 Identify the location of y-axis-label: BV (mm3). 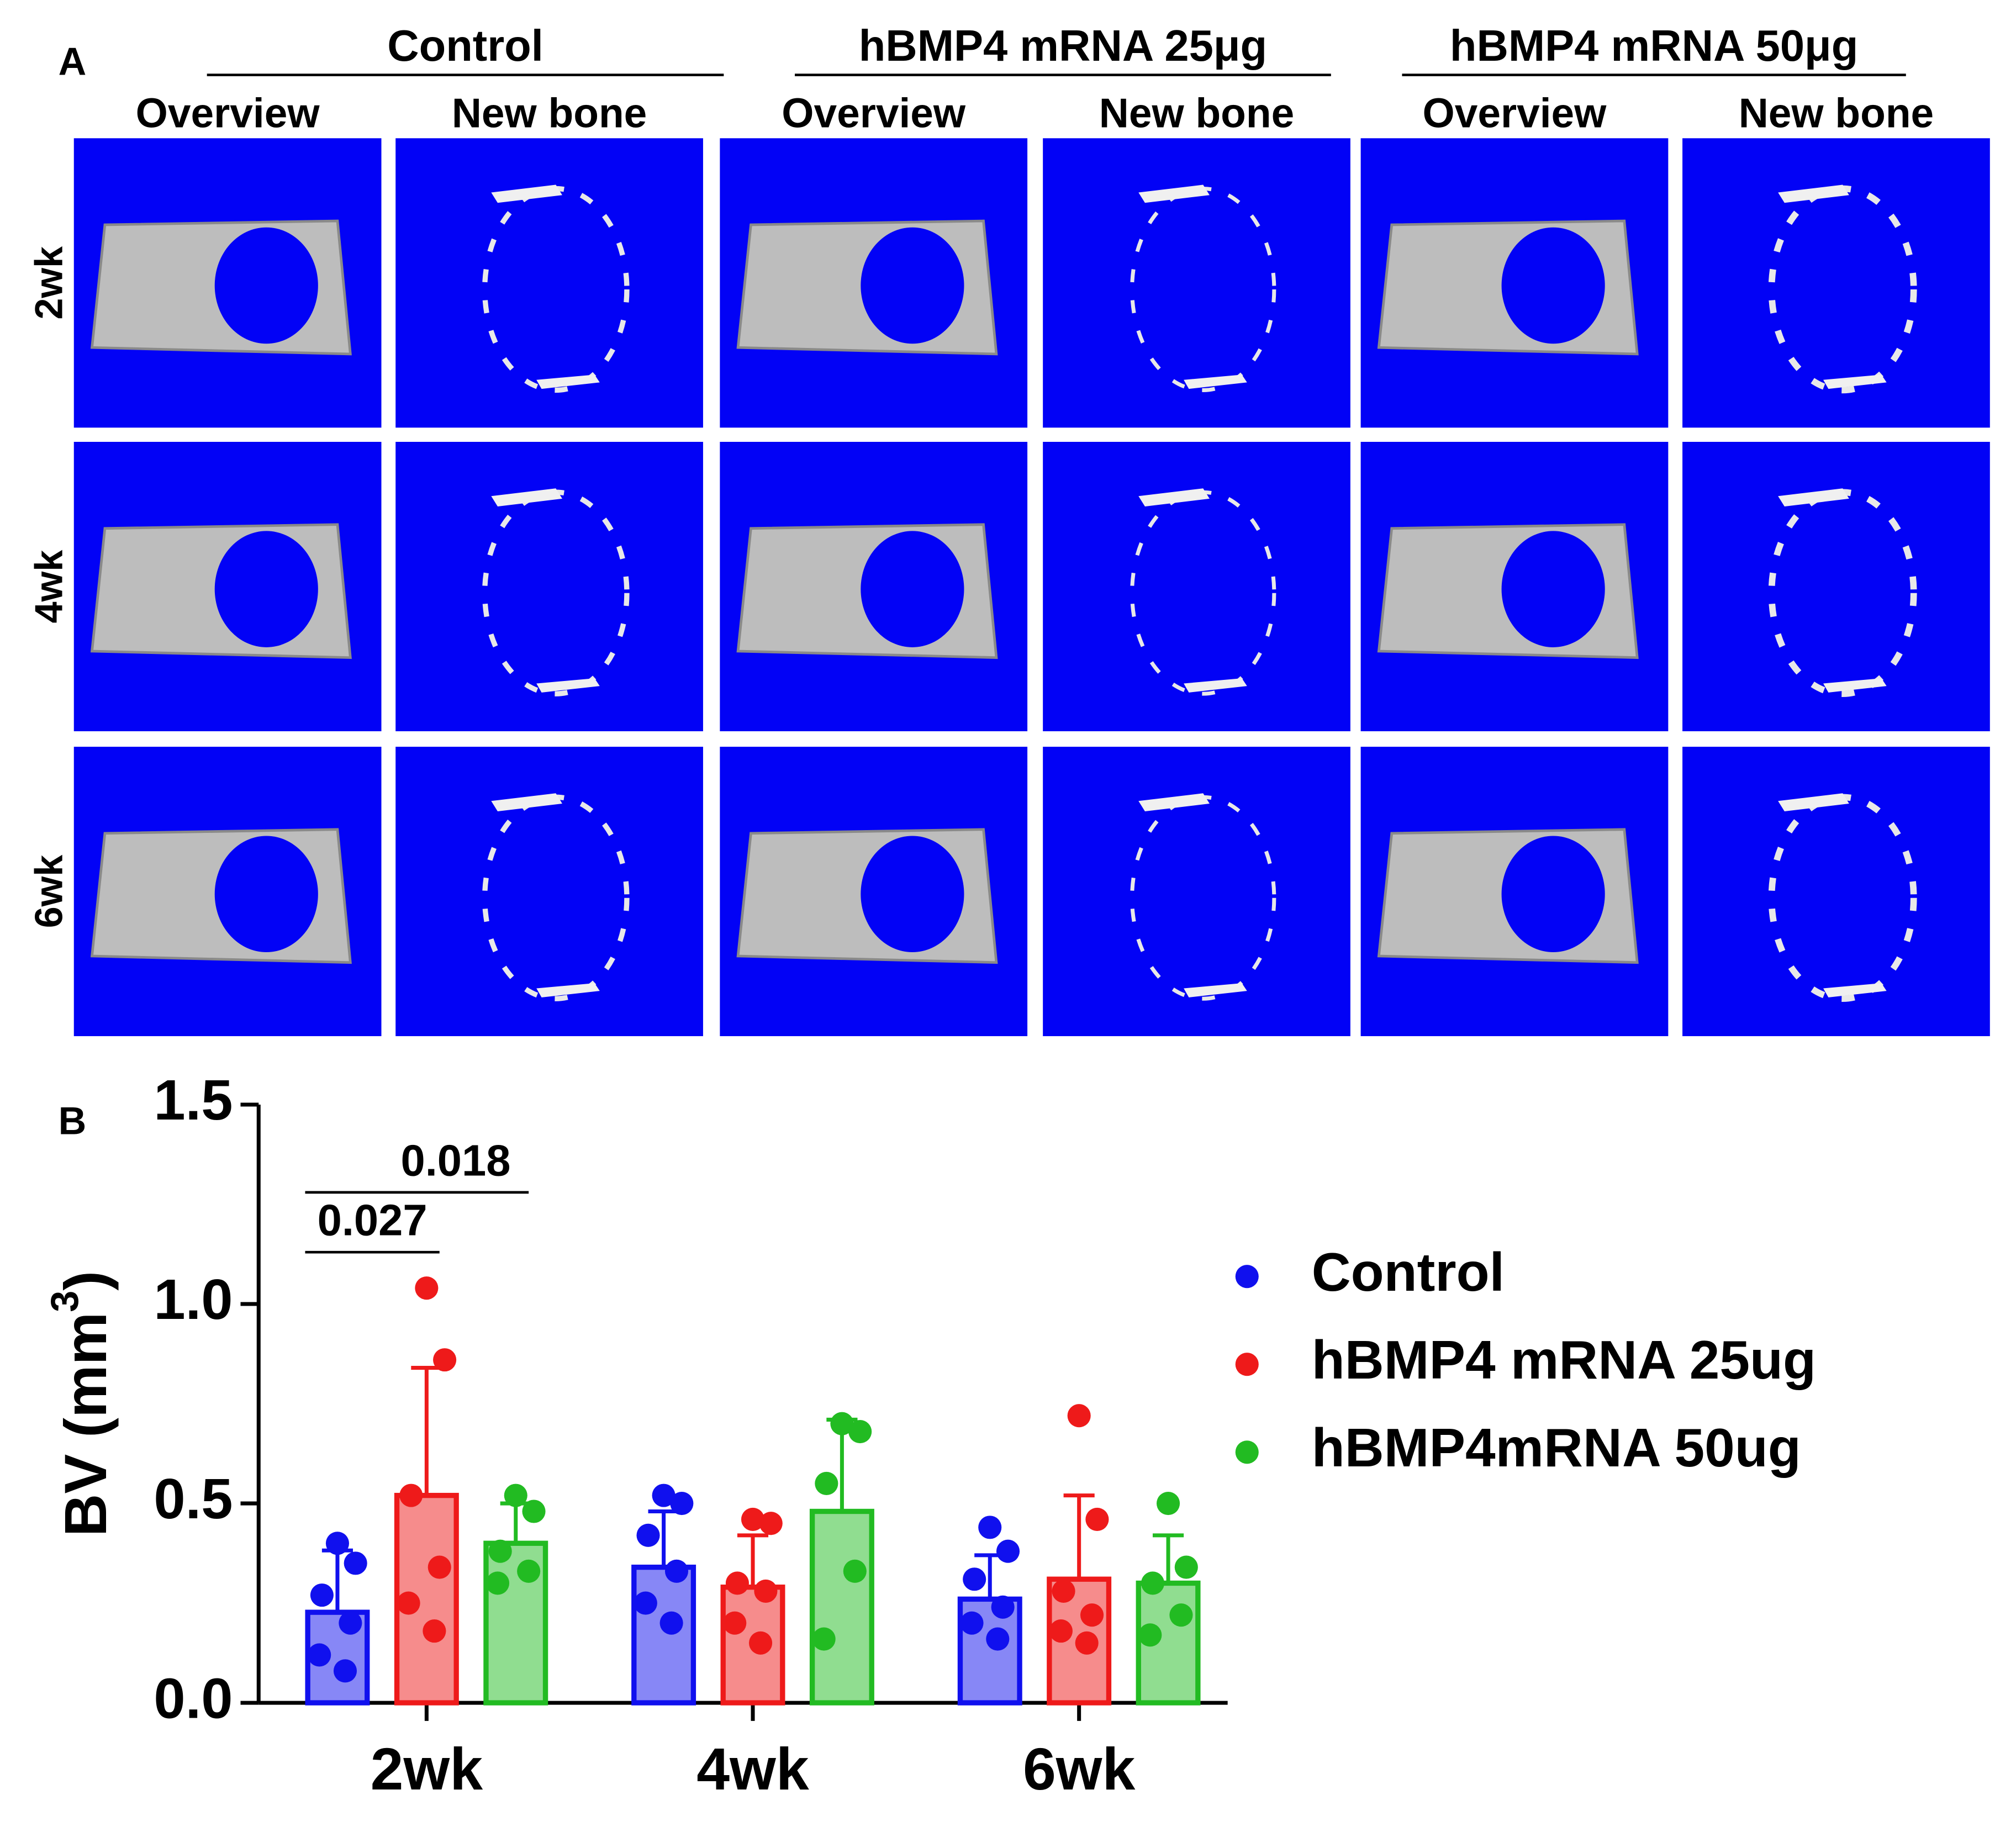
(81, 1404).